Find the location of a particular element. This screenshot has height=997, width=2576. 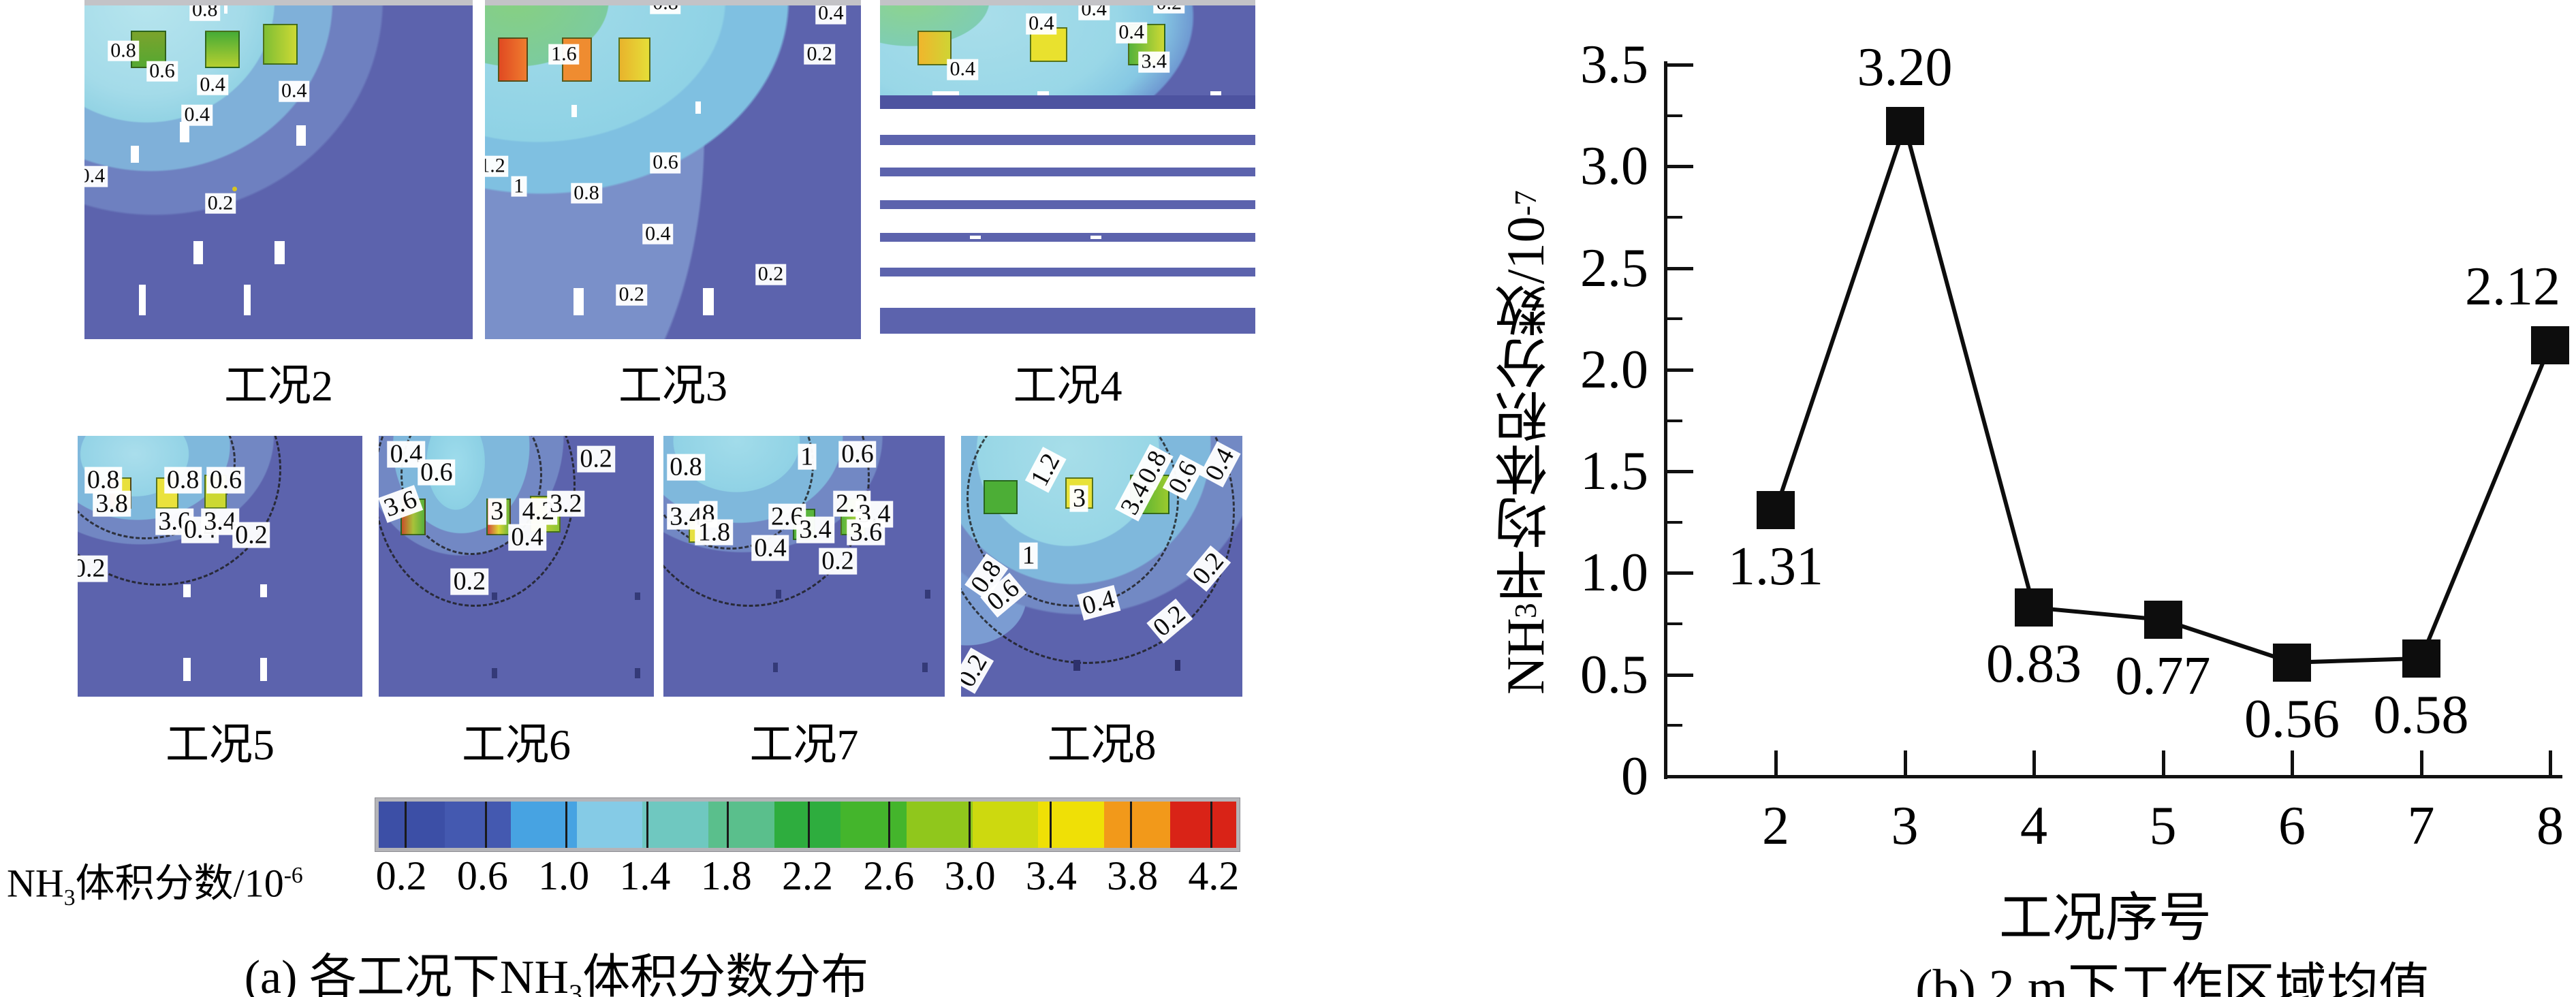

data-point-value-label: 1.31 is located at coordinates (1776, 566).